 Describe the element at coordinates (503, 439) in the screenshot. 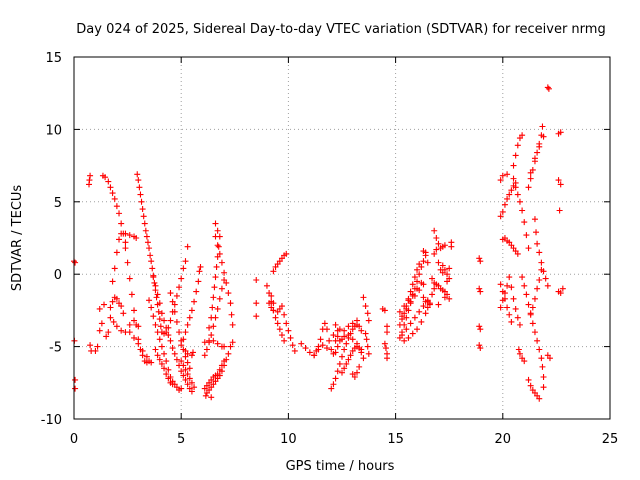

I see `x-tick-label: 20` at that location.